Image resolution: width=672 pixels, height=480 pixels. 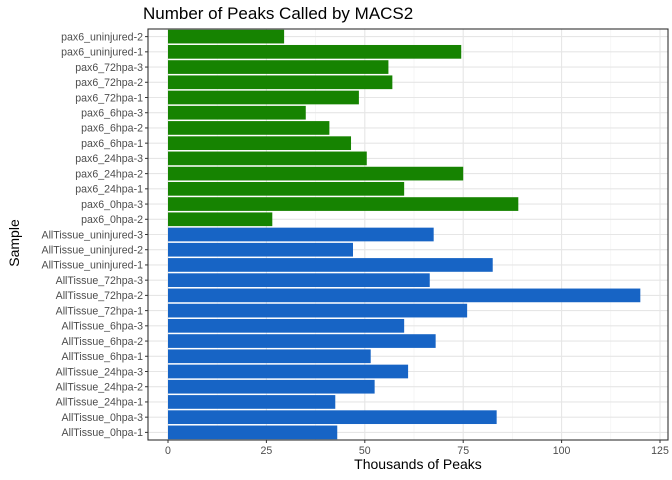 What do you see at coordinates (109, 98) in the screenshot?
I see `y-tick-label: pax6_72hpa-1` at bounding box center [109, 98].